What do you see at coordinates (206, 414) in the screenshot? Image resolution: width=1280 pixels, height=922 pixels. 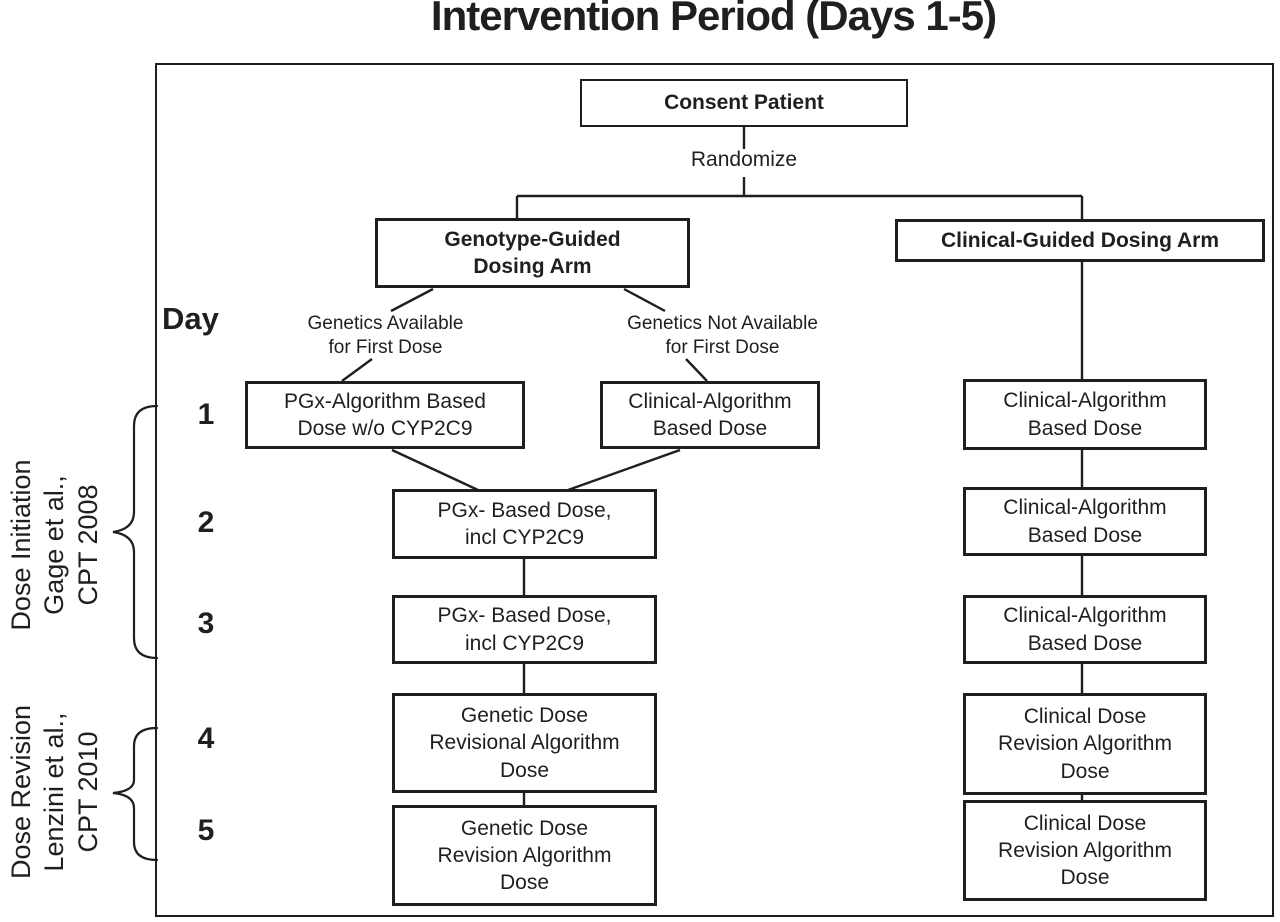 I see `day-number-1: 1` at bounding box center [206, 414].